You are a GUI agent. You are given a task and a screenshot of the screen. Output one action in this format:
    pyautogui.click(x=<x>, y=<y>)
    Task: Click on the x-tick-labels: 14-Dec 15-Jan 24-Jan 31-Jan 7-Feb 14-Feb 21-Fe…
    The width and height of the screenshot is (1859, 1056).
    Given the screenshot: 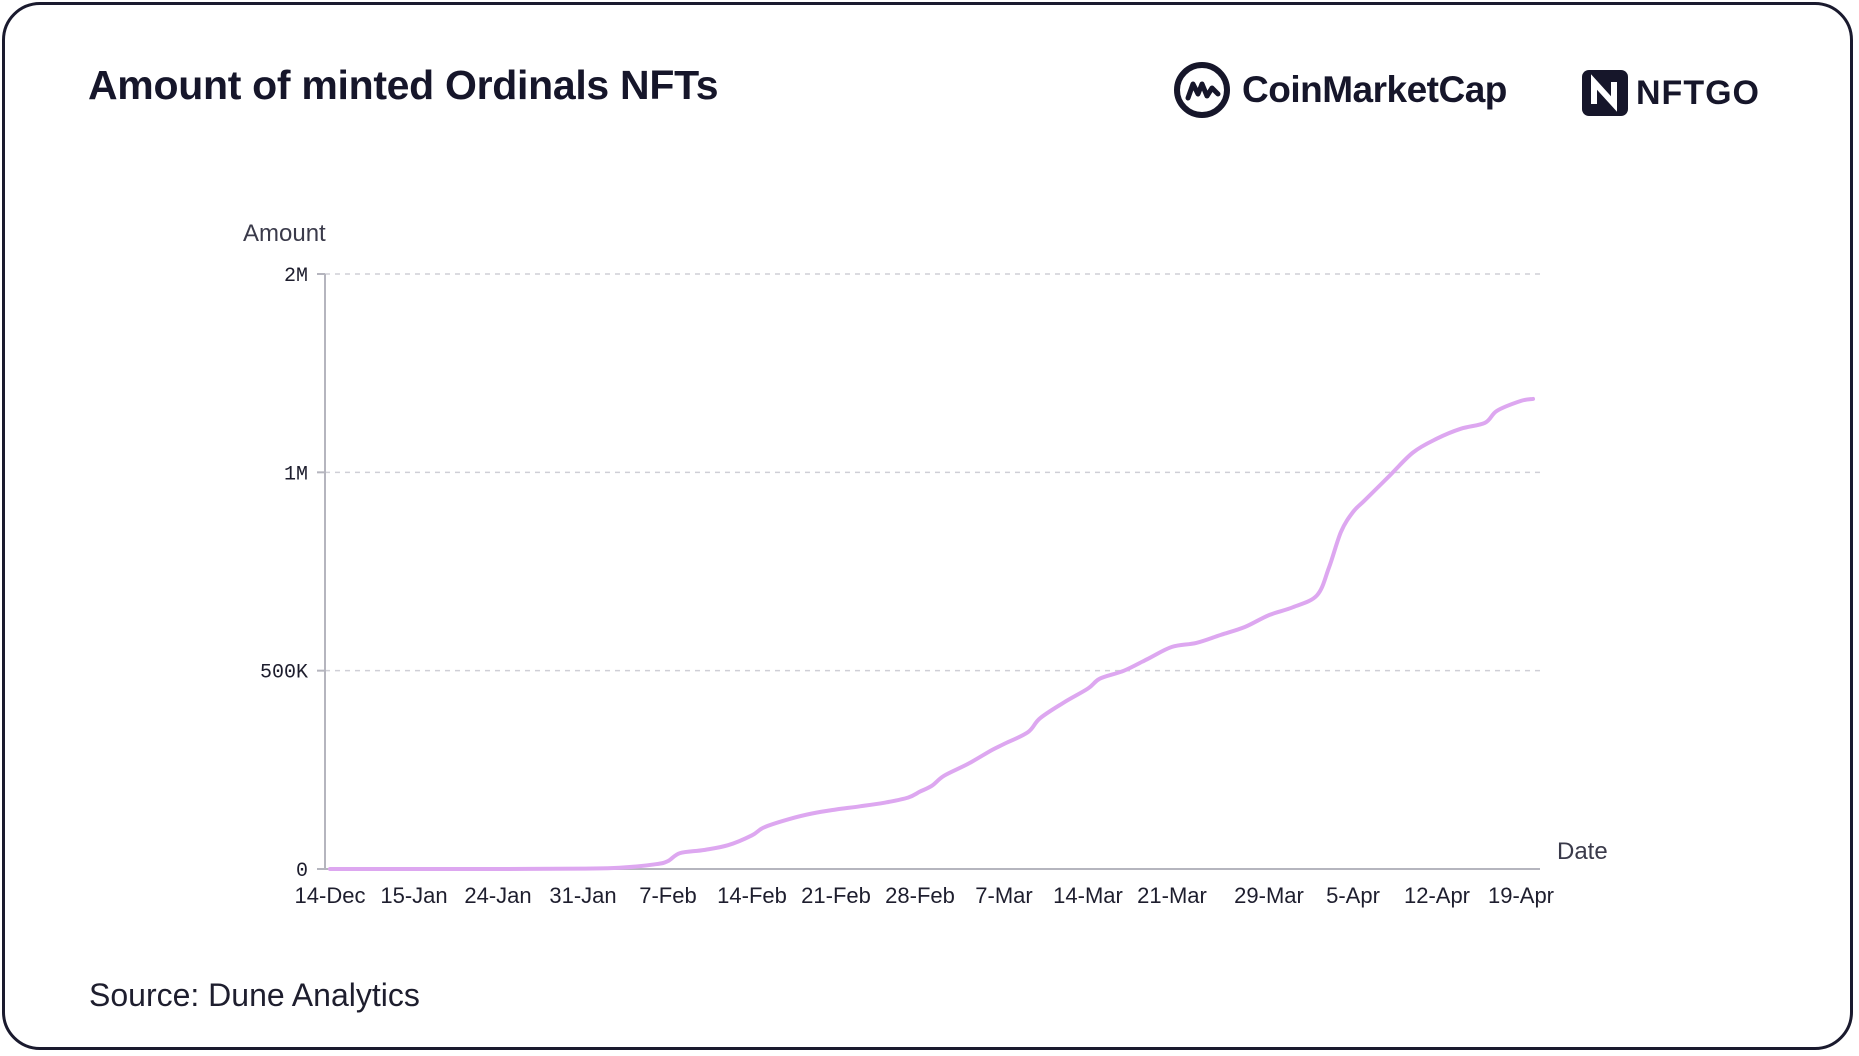 What is the action you would take?
    pyautogui.click(x=924, y=895)
    